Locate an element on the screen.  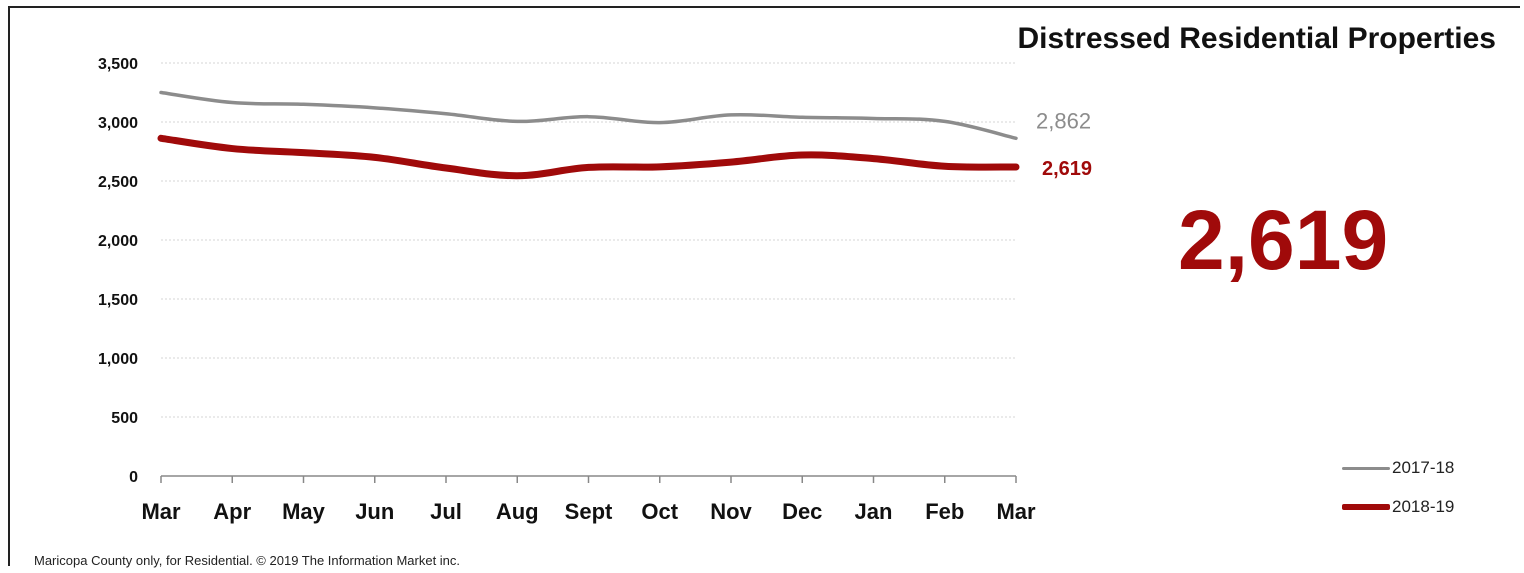
y-tick-label: 1,000 is located at coordinates (118, 359).